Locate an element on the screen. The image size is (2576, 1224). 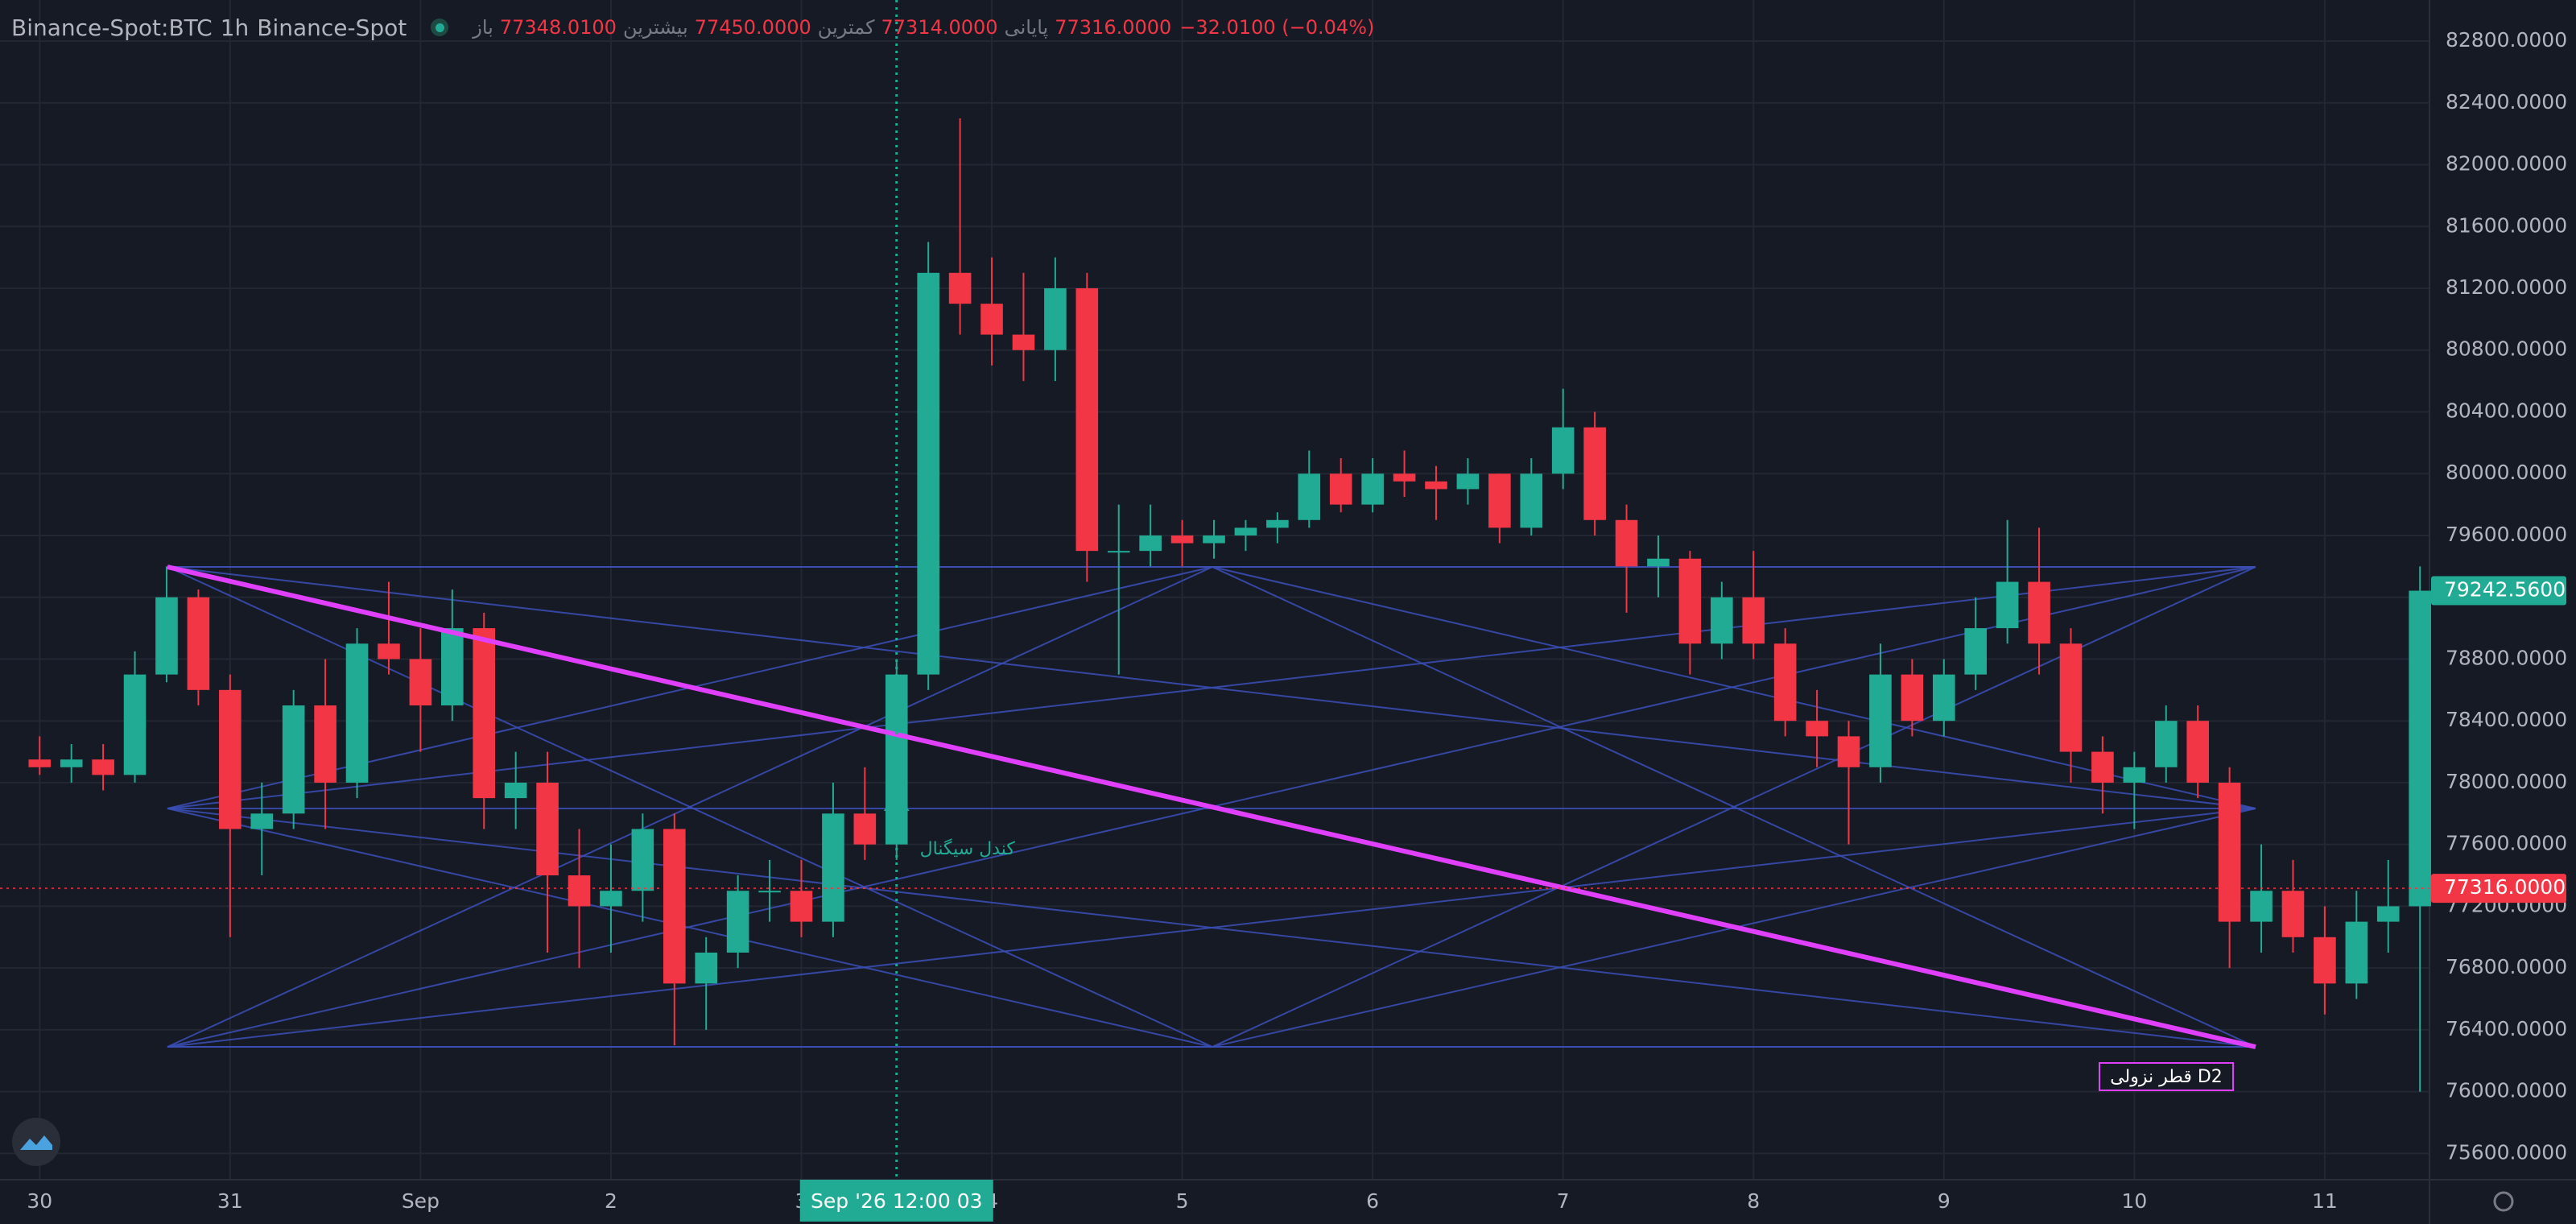
y-tick-label: 76000.0000 is located at coordinates (2506, 1090).